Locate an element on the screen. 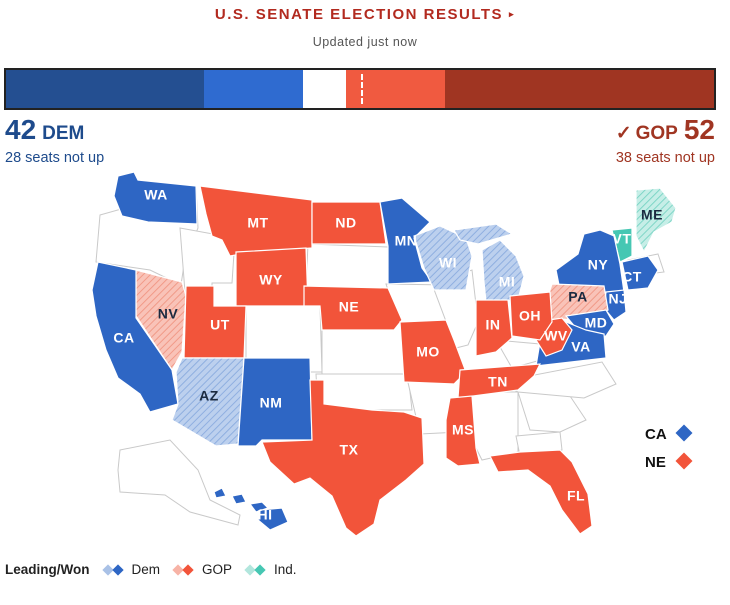 The height and width of the screenshot is (605, 730). label-fl: FL is located at coordinates (576, 496).